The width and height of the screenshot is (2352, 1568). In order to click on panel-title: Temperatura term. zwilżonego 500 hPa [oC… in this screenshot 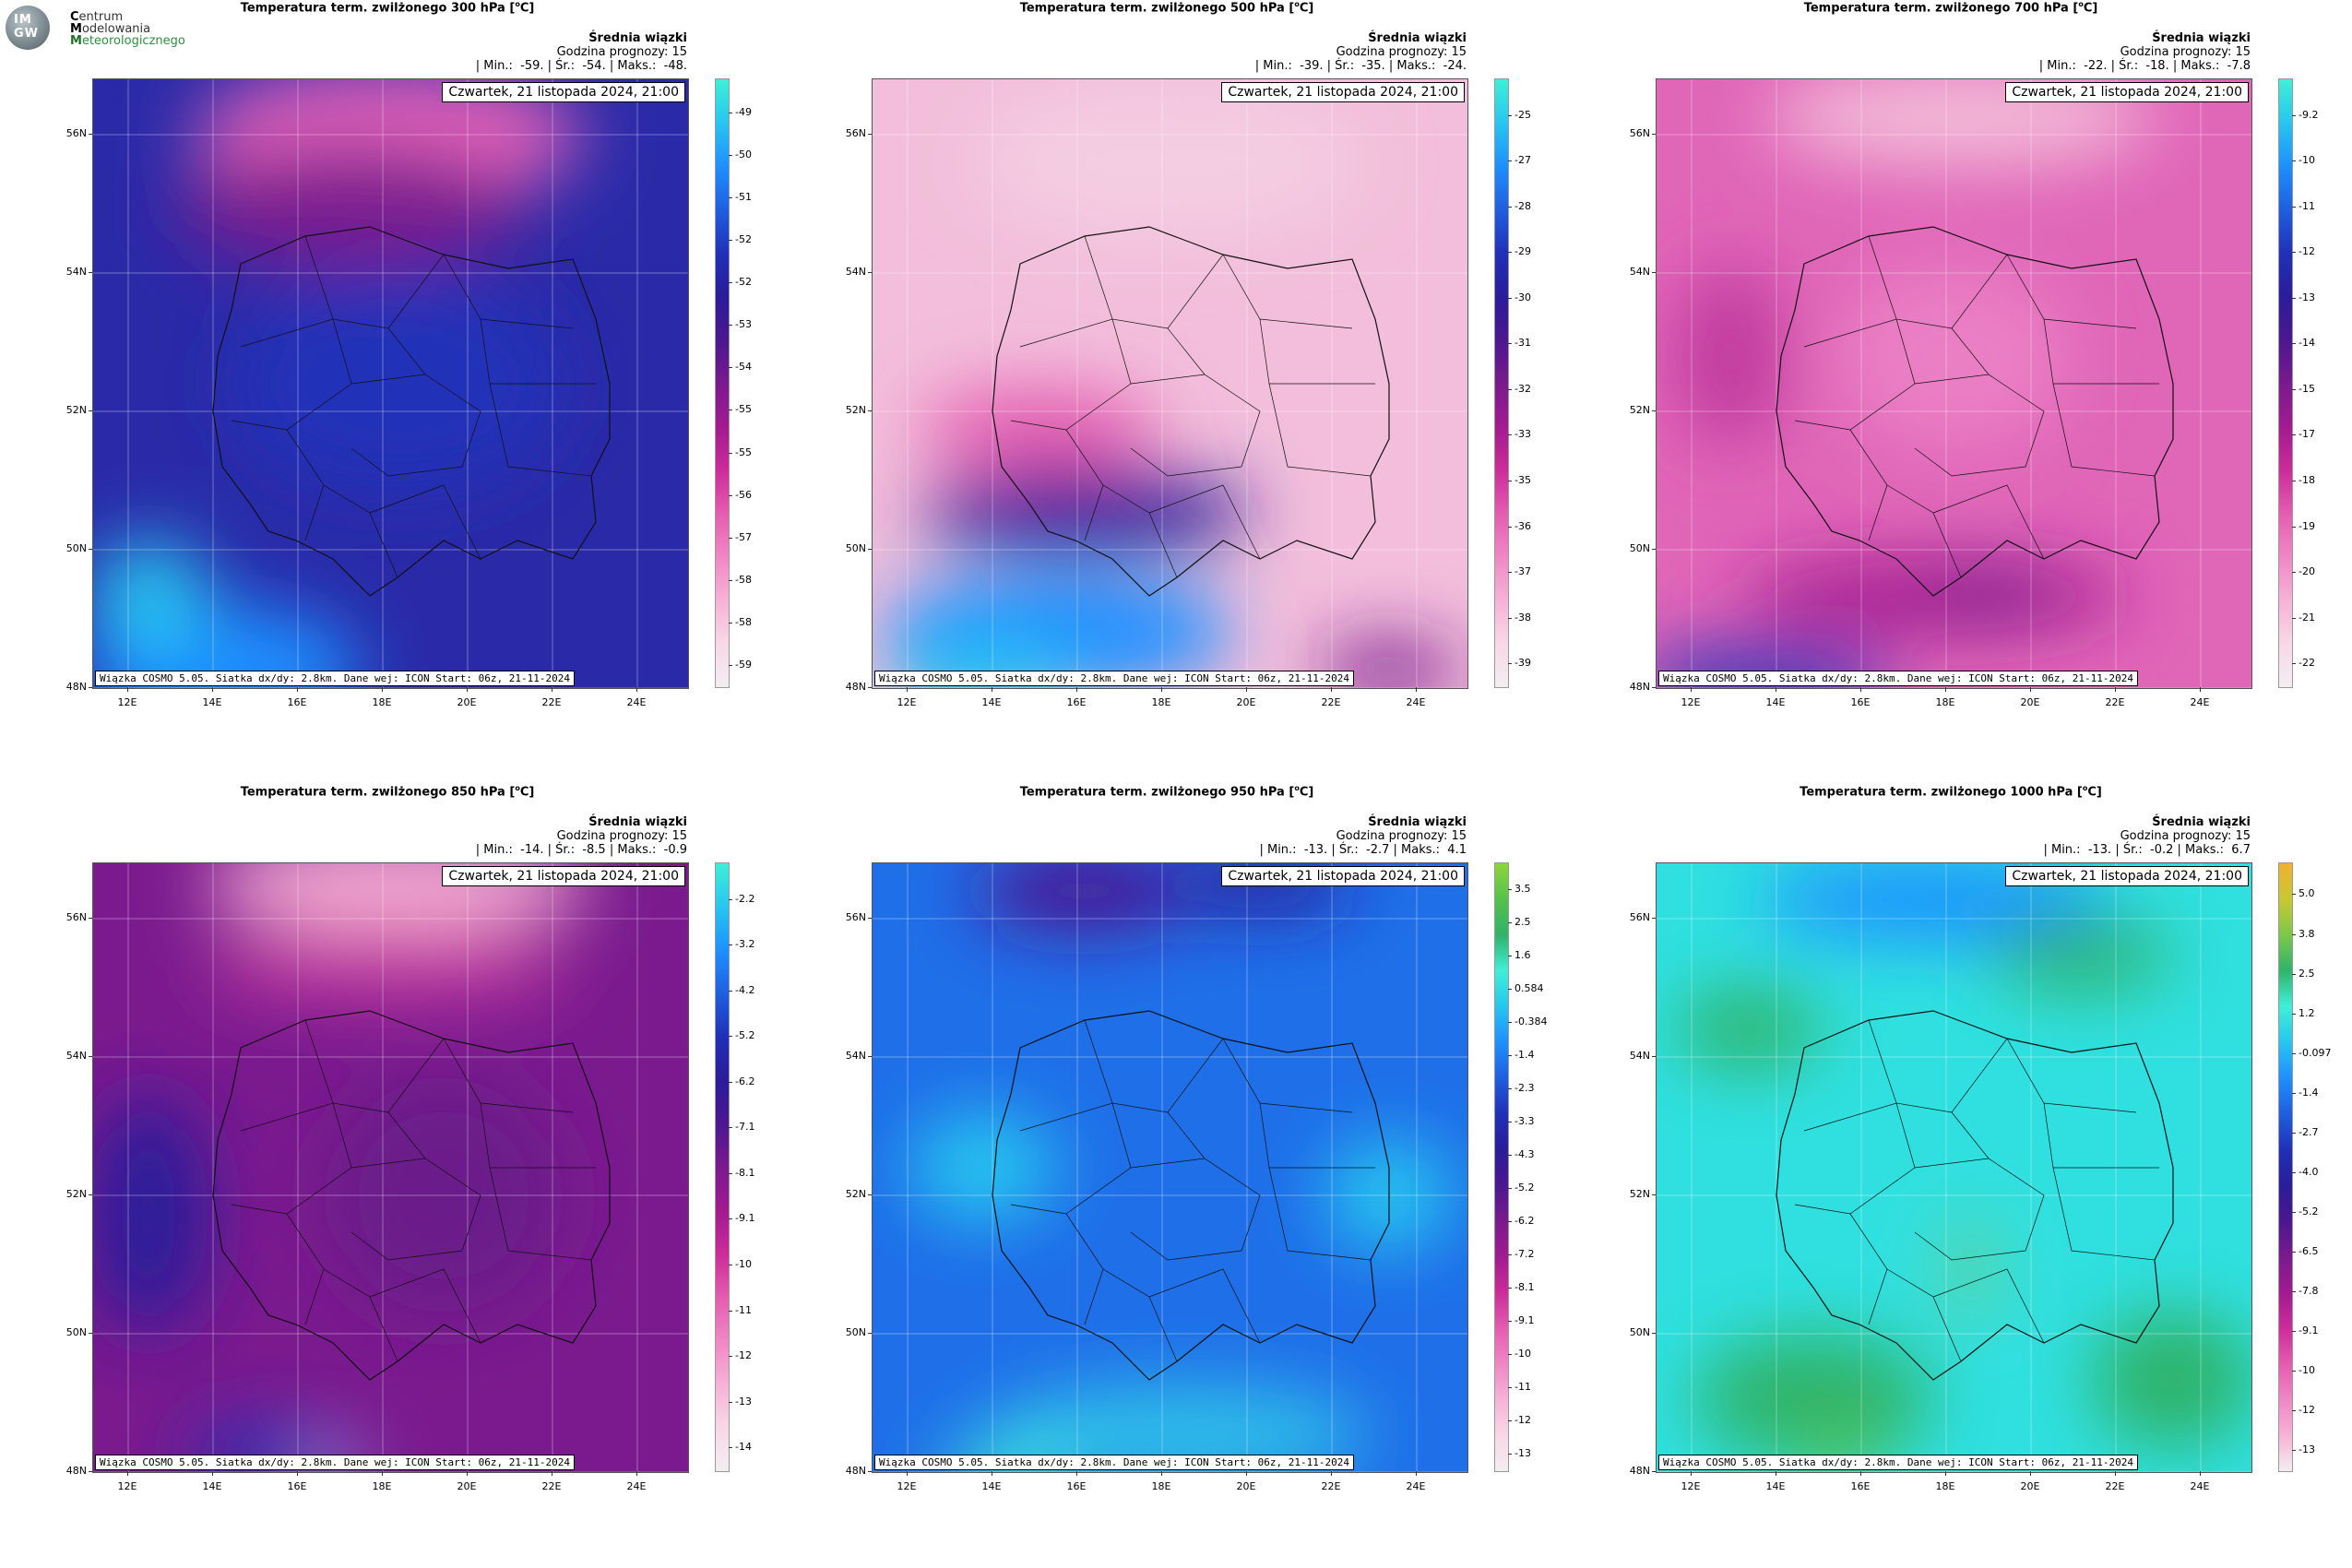, I will do `click(1167, 7)`.